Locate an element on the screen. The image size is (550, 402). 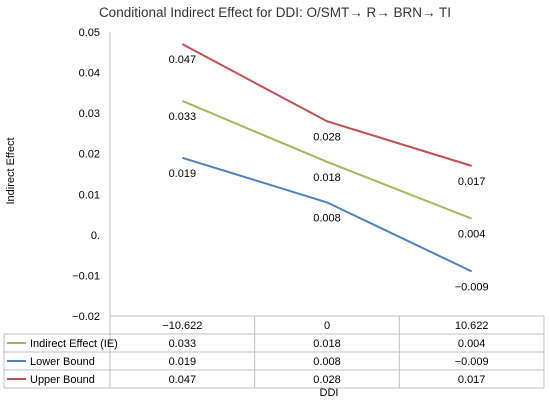
table-cell: 0.033 is located at coordinates (183, 344).